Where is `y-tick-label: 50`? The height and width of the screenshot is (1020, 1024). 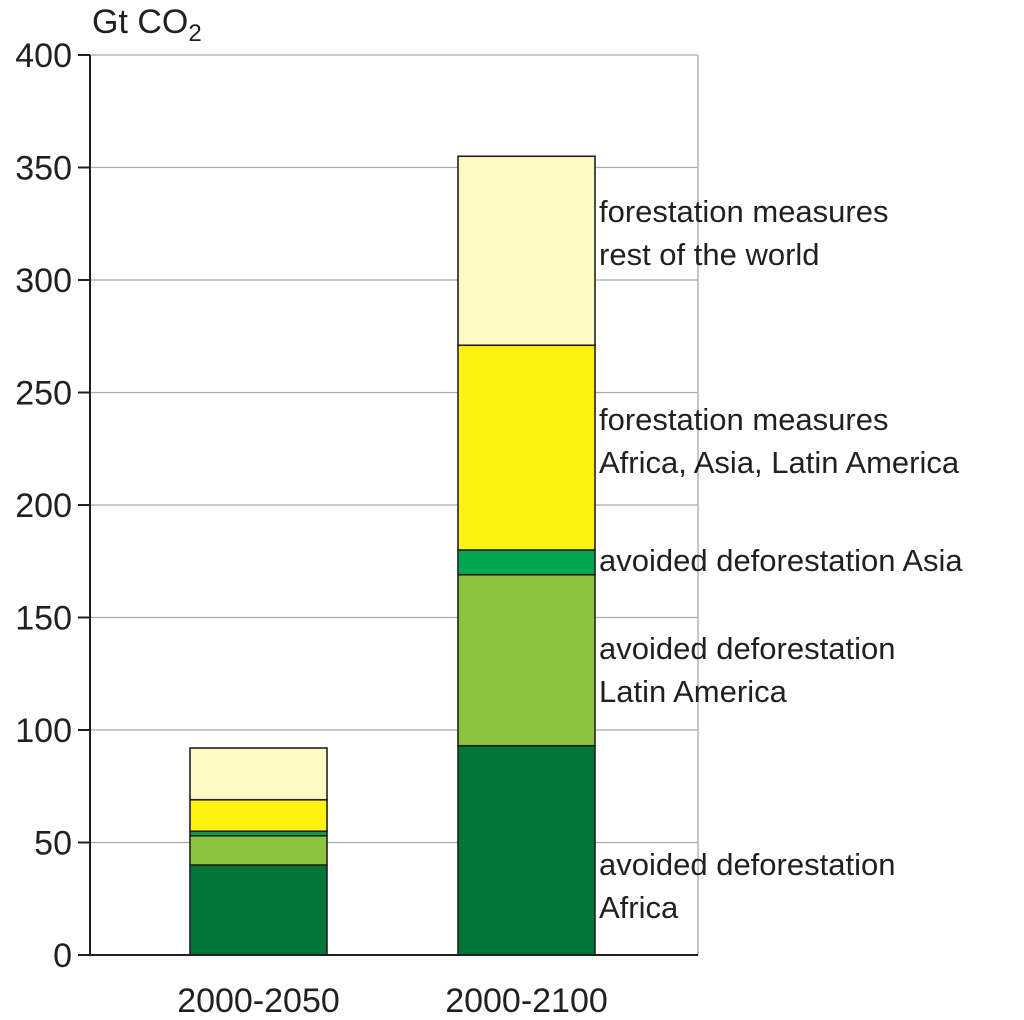 y-tick-label: 50 is located at coordinates (53, 844).